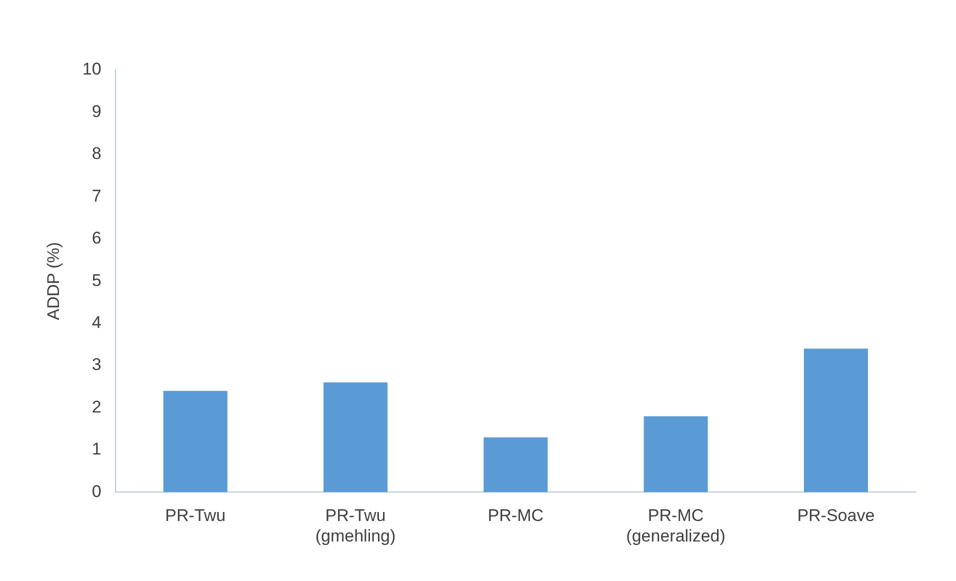 The width and height of the screenshot is (956, 581). Describe the element at coordinates (53, 281) in the screenshot. I see `y-axis-title: ADDP (%)` at that location.